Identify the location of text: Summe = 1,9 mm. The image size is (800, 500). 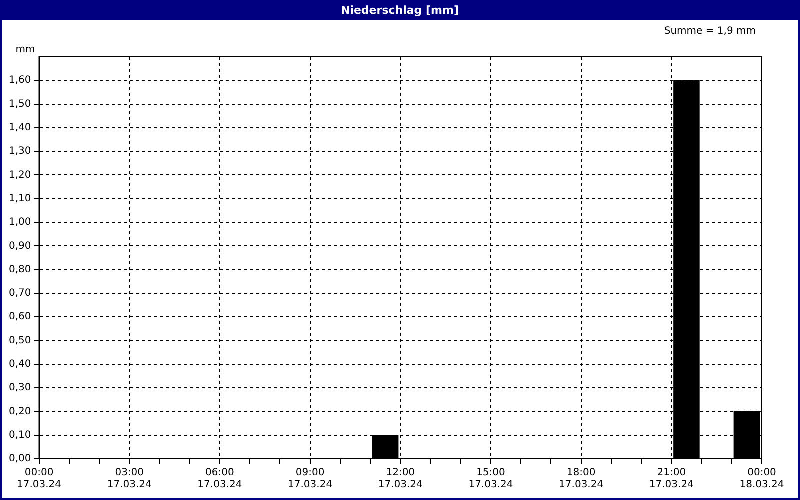
(710, 31).